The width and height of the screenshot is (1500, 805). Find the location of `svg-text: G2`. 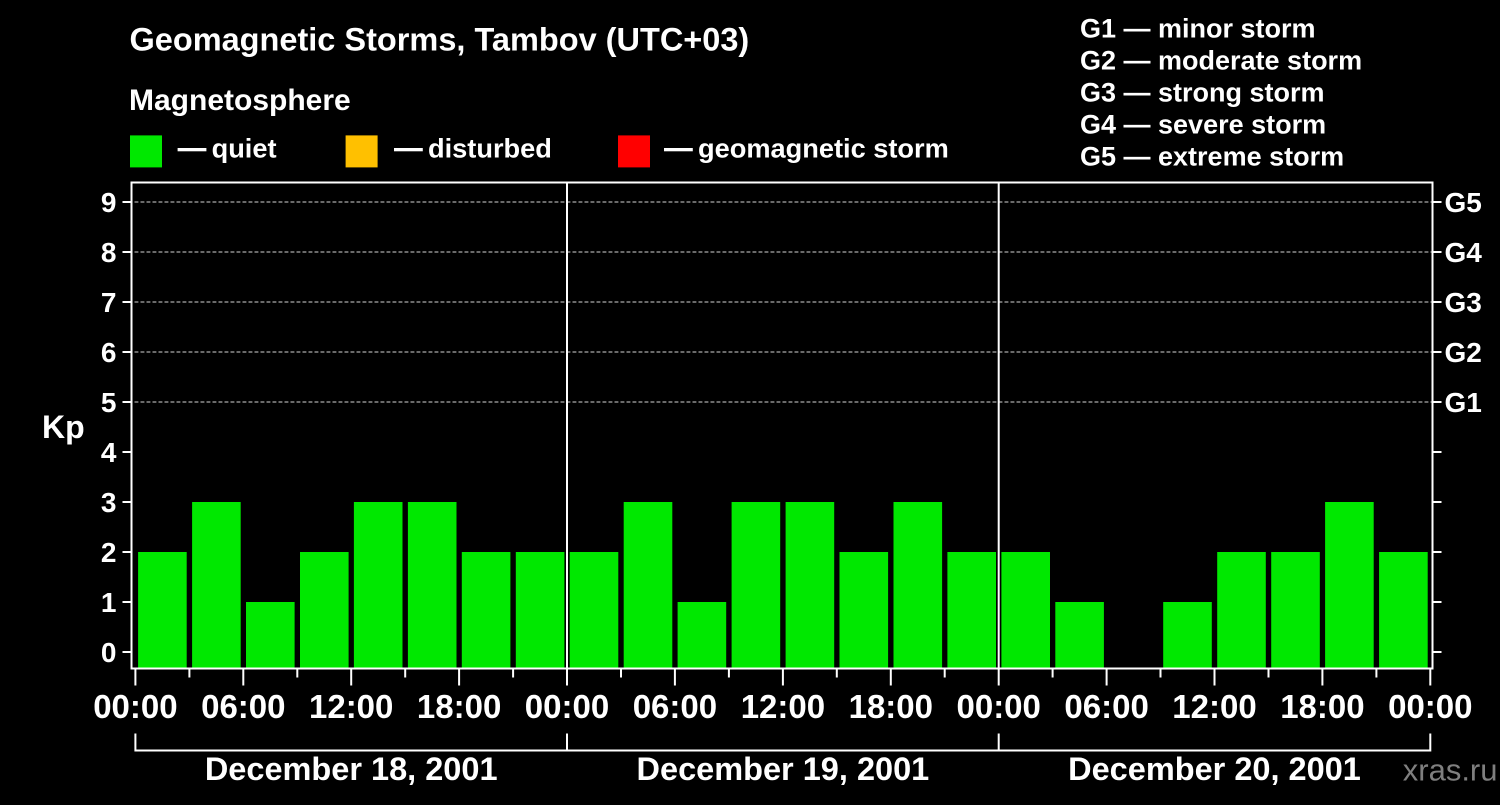

svg-text: G2 is located at coordinates (1463, 352).